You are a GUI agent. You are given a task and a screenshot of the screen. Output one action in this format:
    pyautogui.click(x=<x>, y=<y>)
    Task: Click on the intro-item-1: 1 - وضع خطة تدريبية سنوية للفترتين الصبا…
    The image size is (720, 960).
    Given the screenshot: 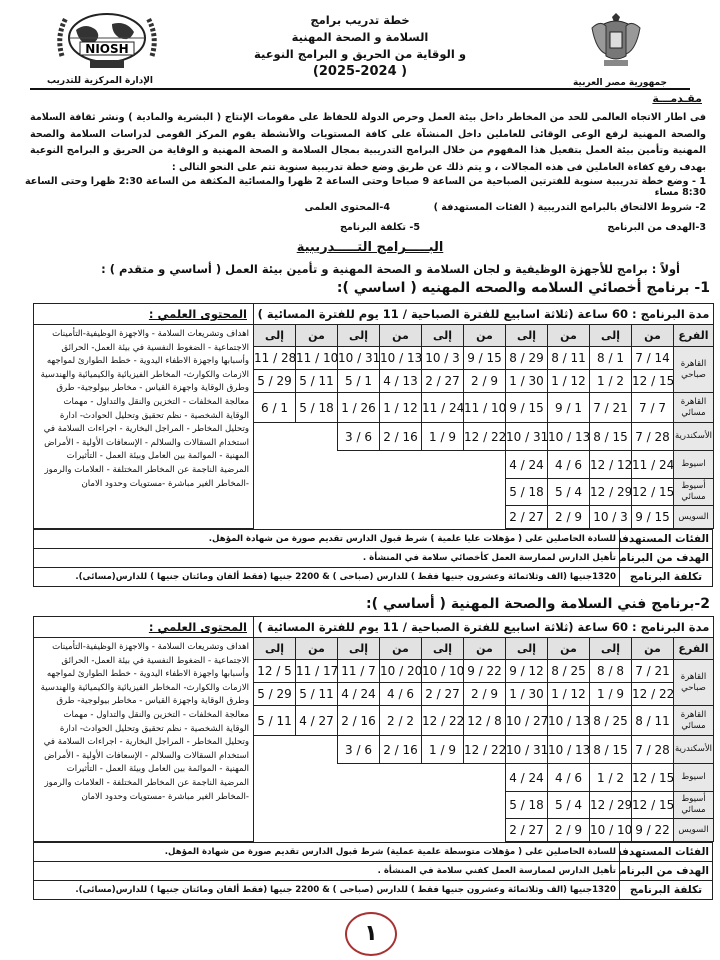 What is the action you would take?
    pyautogui.click(x=365, y=187)
    